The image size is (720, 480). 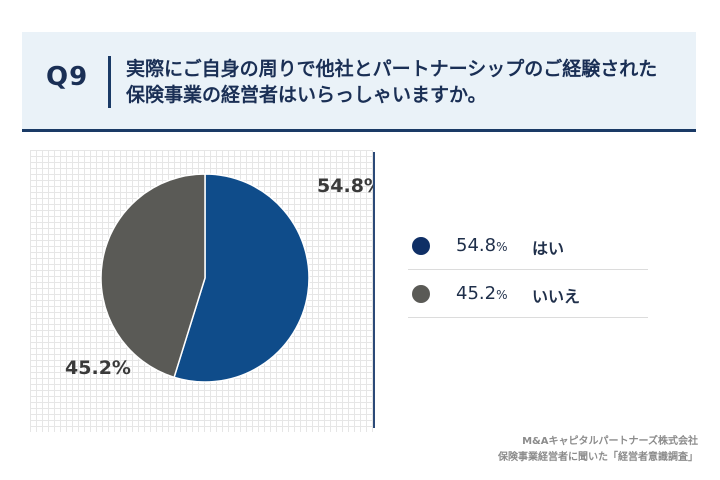 What do you see at coordinates (502, 295) in the screenshot?
I see `legend-pct-no-unit: %` at bounding box center [502, 295].